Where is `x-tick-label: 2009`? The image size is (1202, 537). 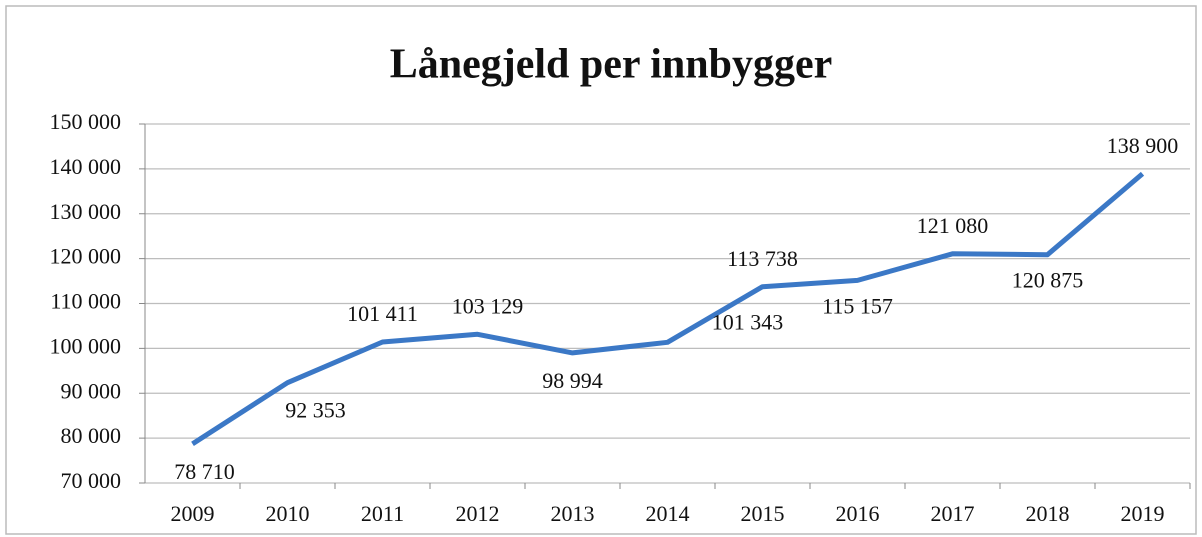
x-tick-label: 2009 is located at coordinates (193, 513).